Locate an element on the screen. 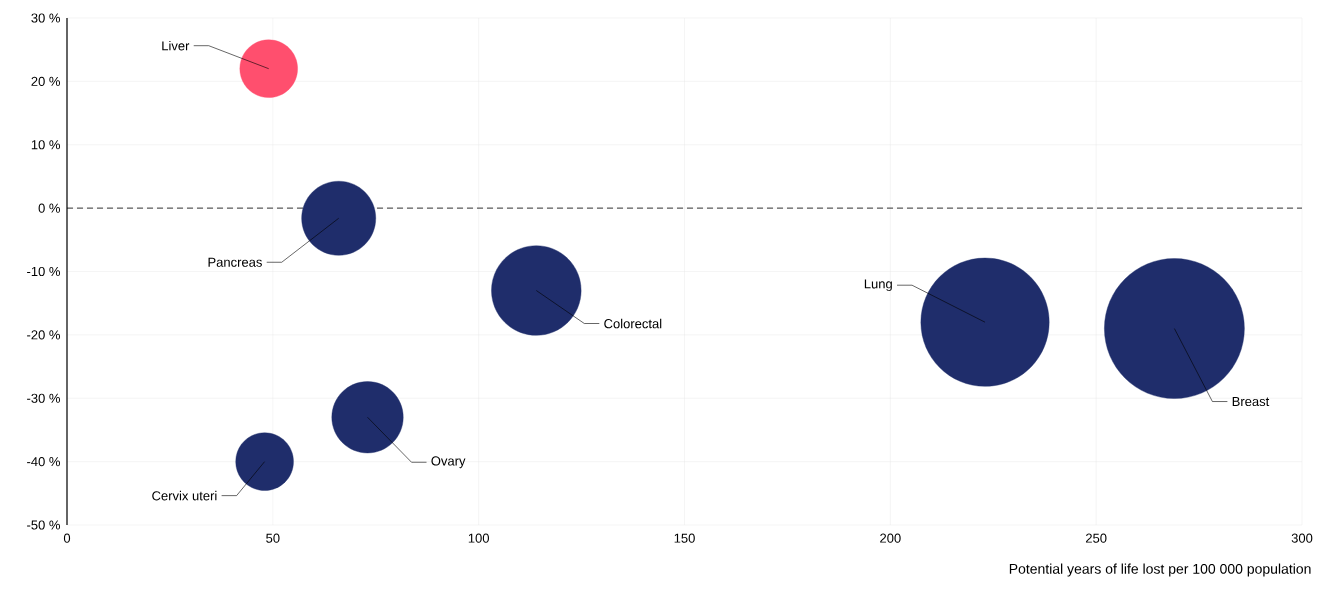 This screenshot has height=592, width=1317. y-tick-label: -20 % is located at coordinates (43, 335).